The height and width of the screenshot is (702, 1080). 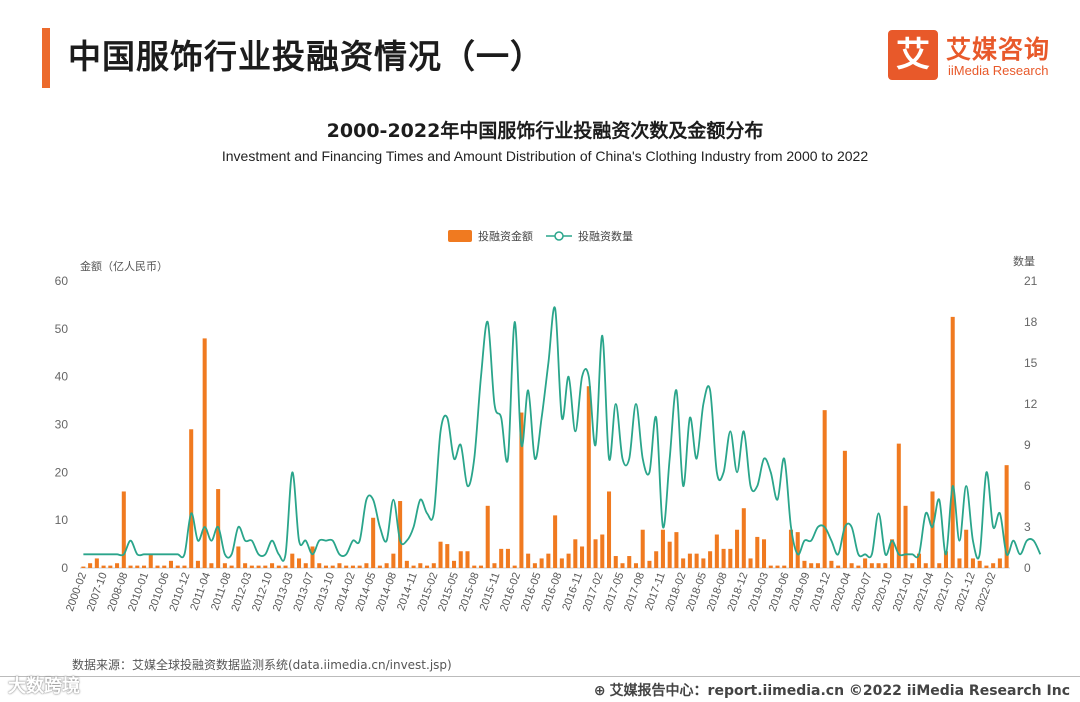 I want to click on y-right-tick-label: 9, so click(x=1027, y=445).